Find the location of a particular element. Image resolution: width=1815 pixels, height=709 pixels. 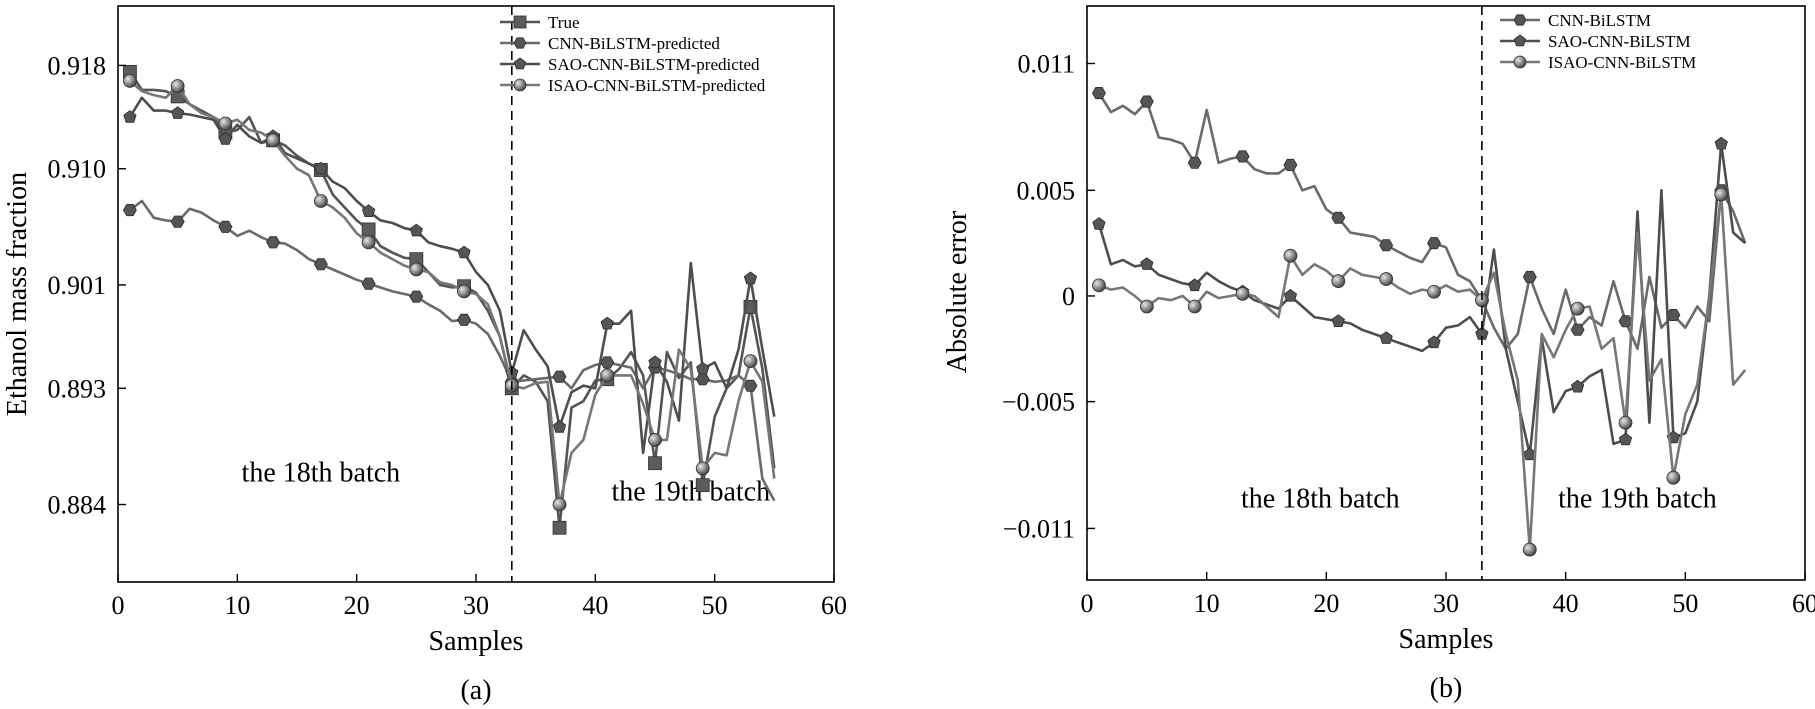

panel-caption: (b) is located at coordinates (1446, 688).